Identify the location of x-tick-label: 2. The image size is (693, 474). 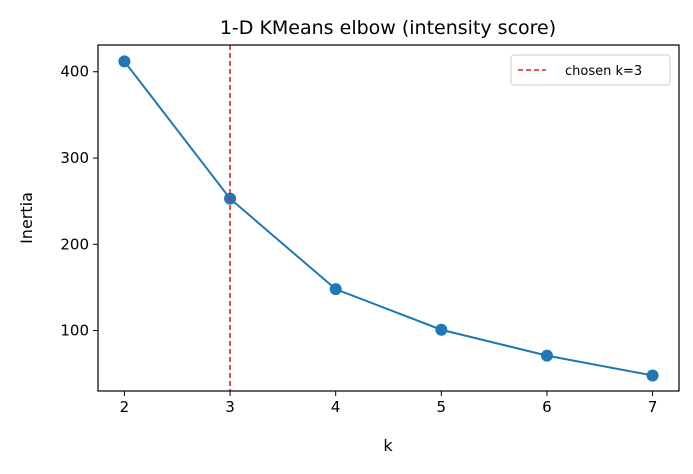
(125, 407).